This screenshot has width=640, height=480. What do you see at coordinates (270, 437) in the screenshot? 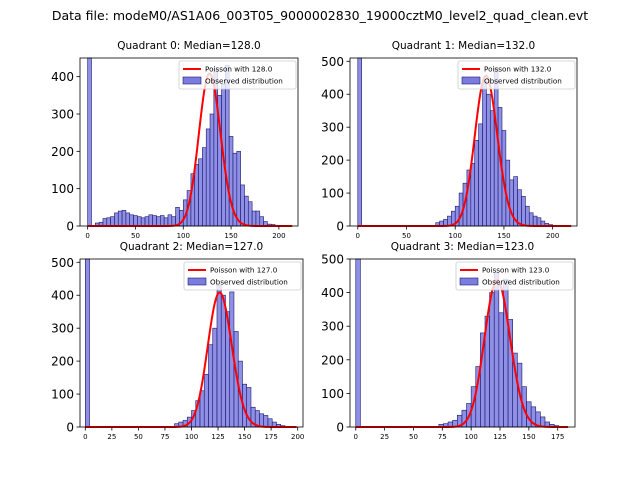
I see `x-tick-label: 175` at bounding box center [270, 437].